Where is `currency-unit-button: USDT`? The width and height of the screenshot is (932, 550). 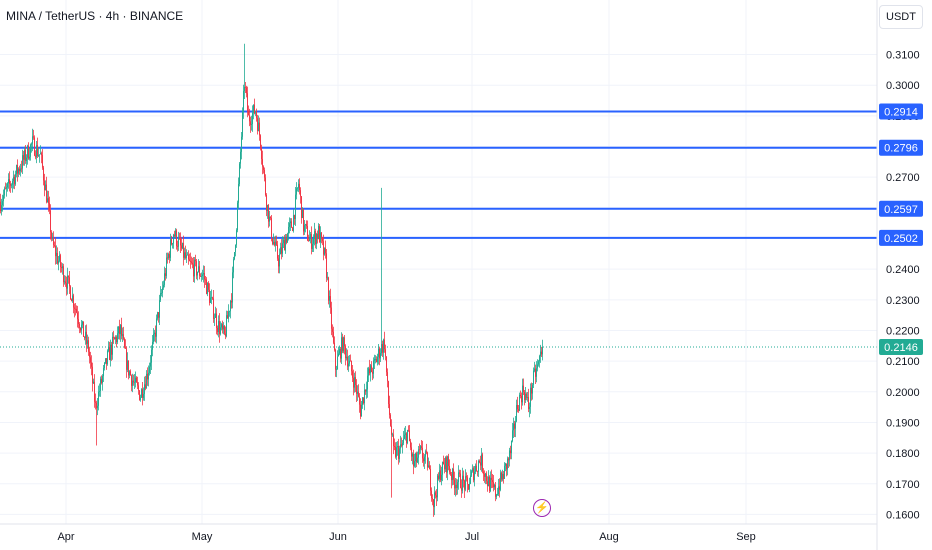
currency-unit-button: USDT is located at coordinates (901, 17).